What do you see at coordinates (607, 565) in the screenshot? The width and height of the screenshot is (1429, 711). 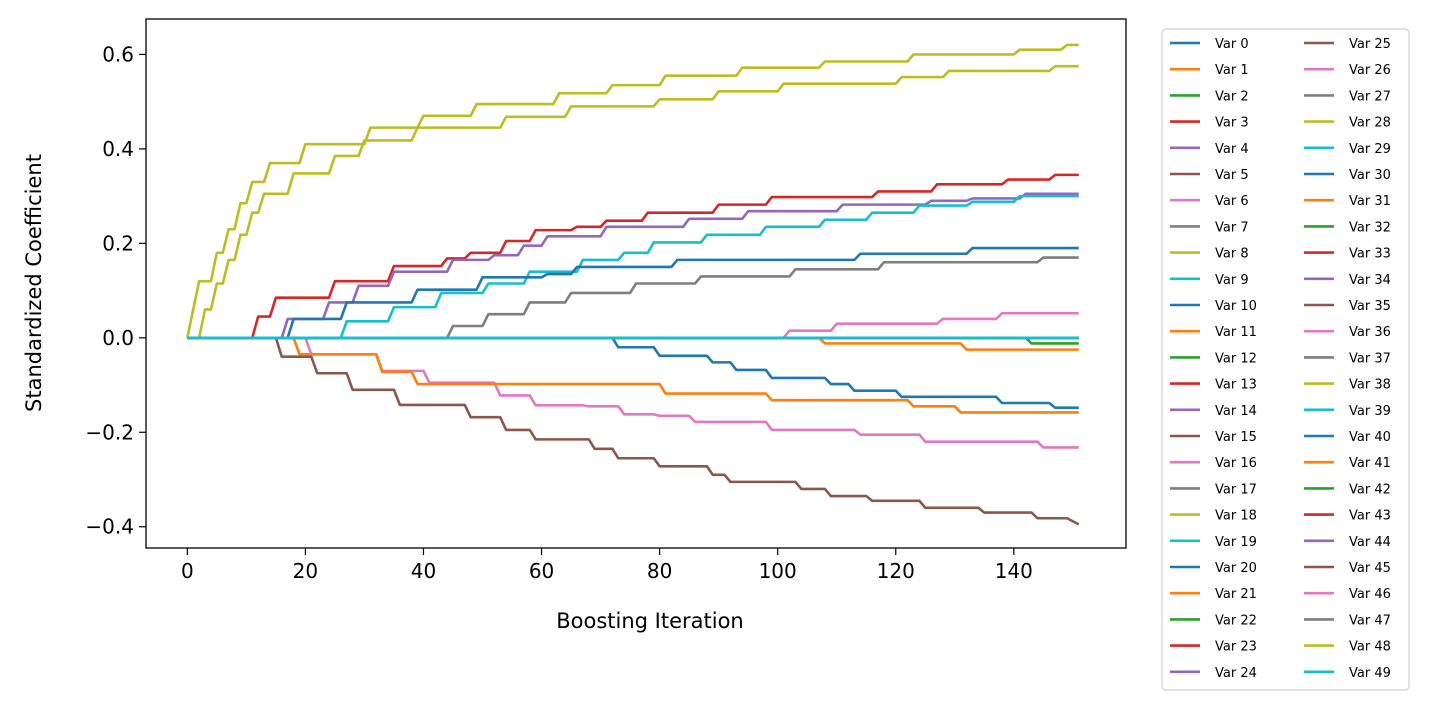 I see `x-axis: 0 20 40 60 80 100 120 140` at bounding box center [607, 565].